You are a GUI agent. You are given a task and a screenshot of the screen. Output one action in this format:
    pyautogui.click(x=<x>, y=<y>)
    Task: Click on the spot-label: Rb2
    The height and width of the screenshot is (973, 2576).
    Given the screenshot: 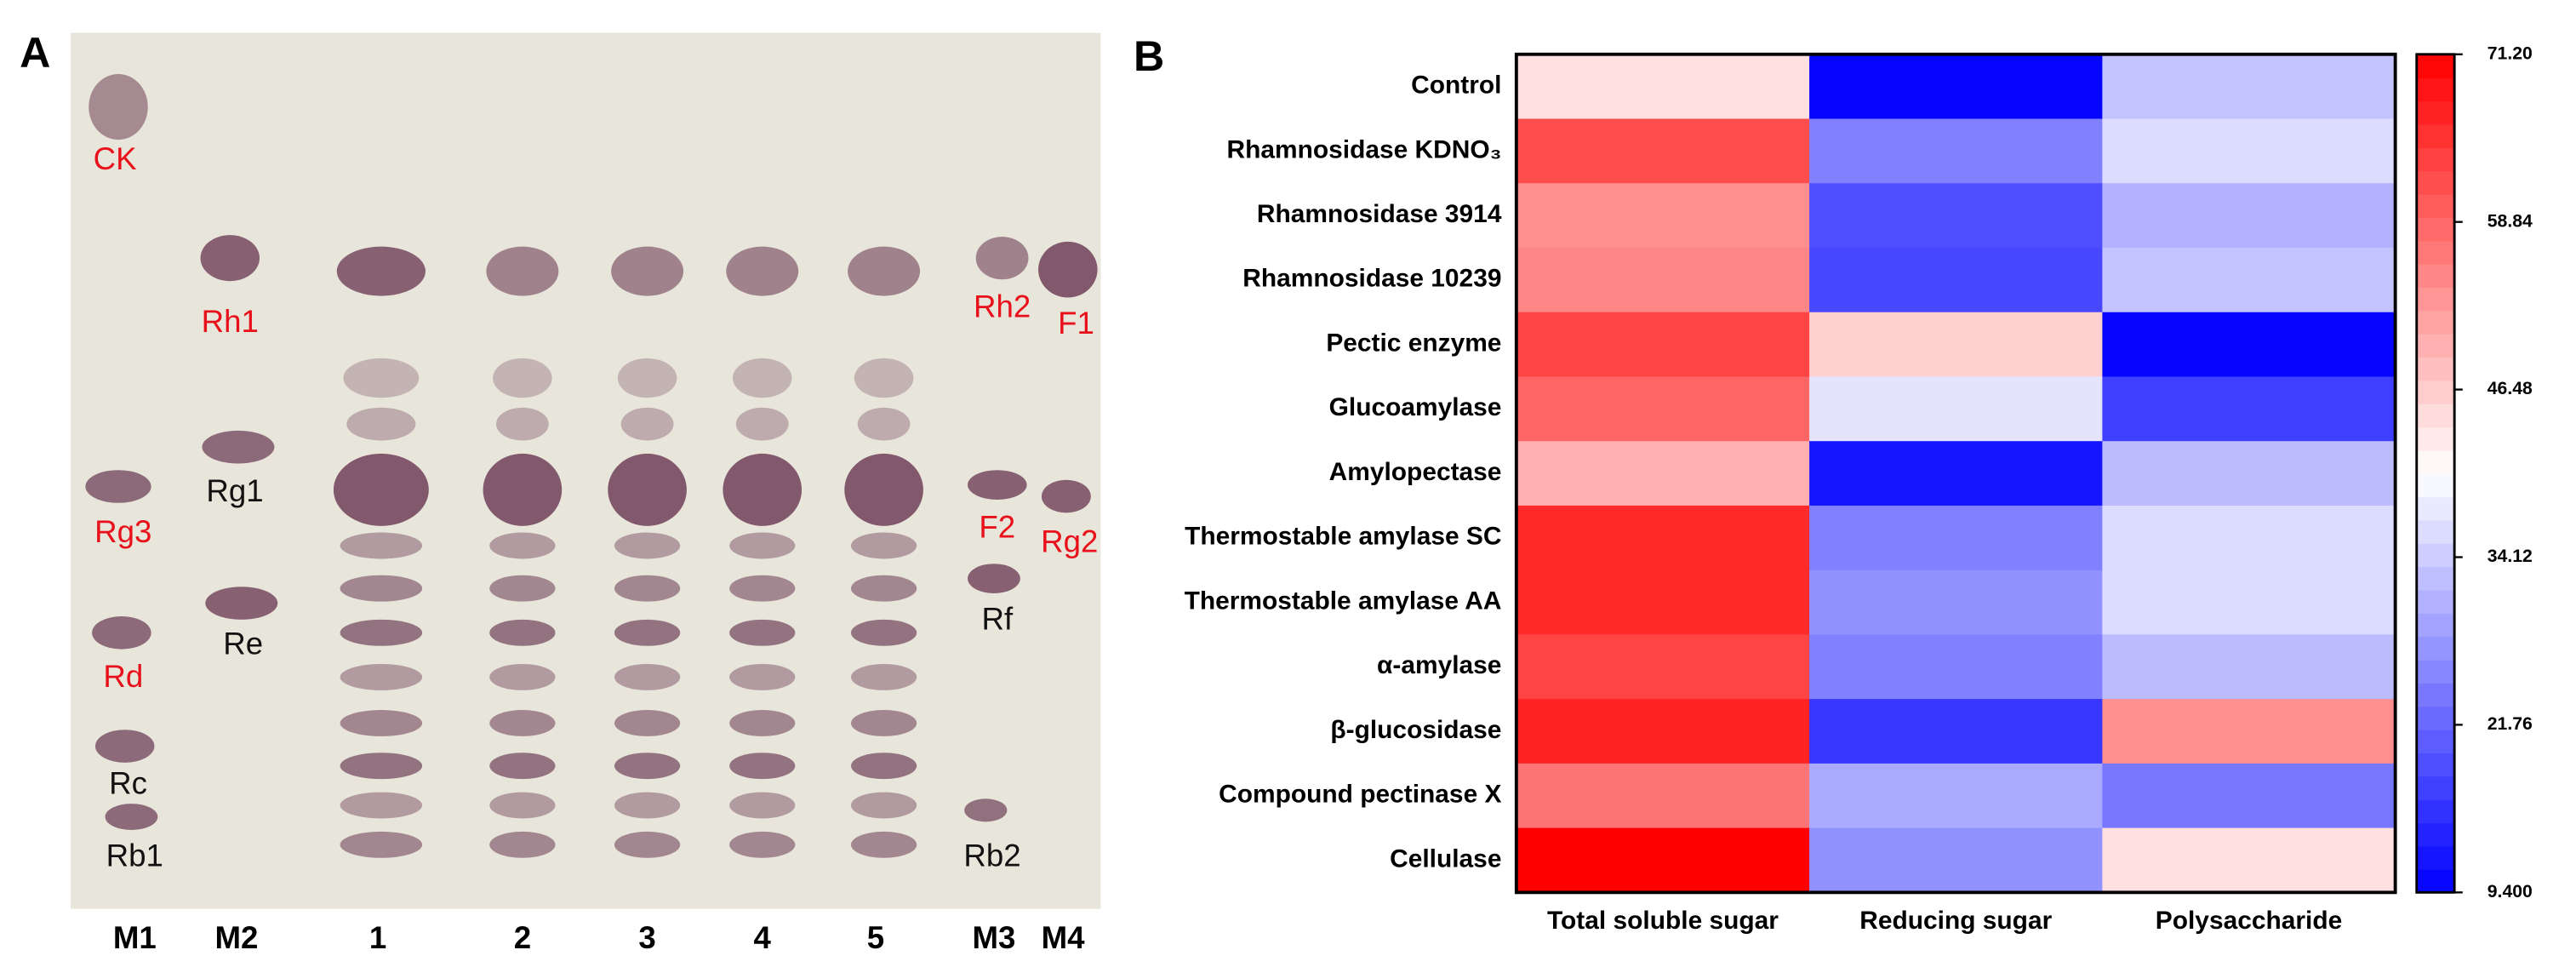 What is the action you would take?
    pyautogui.click(x=991, y=855)
    